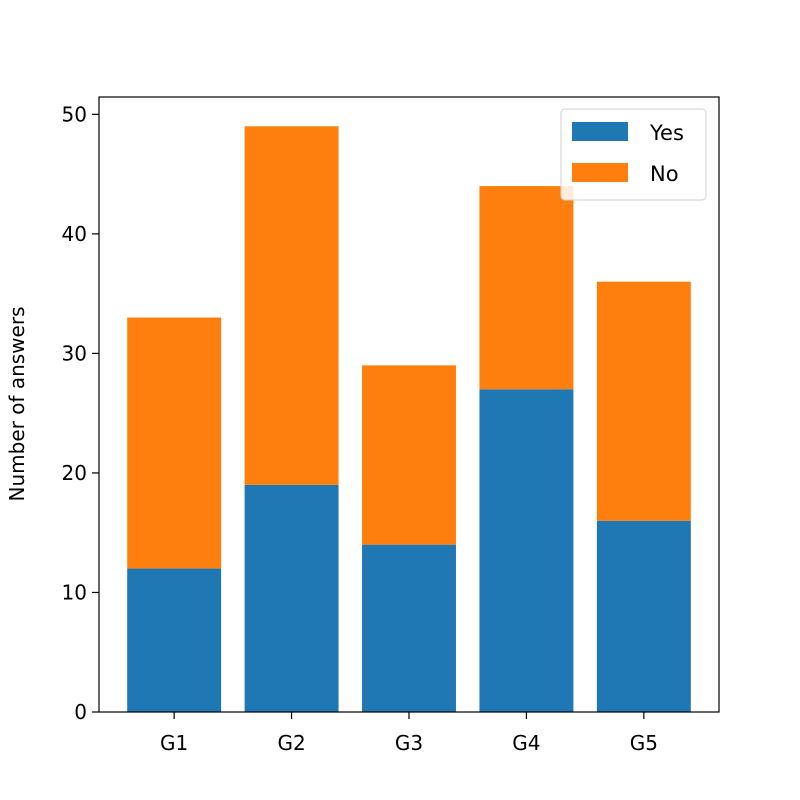 The width and height of the screenshot is (800, 800). What do you see at coordinates (409, 743) in the screenshot?
I see `x-tick-label: G3` at bounding box center [409, 743].